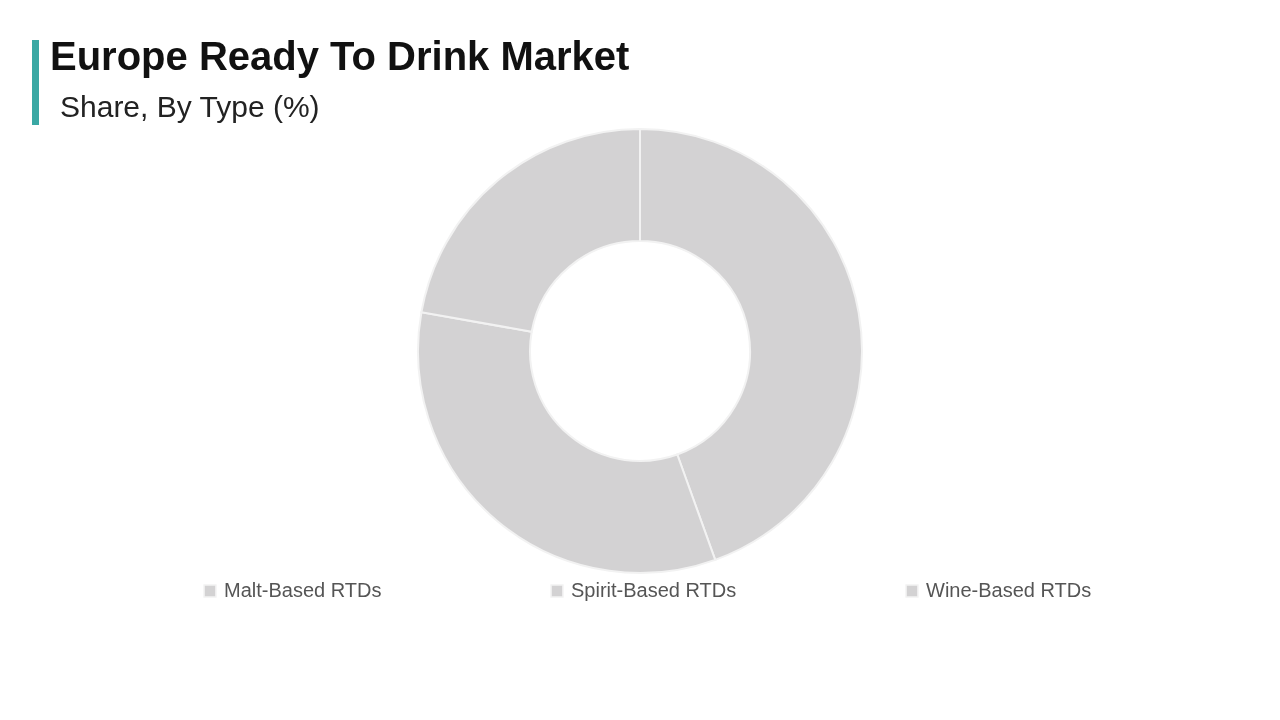 The image size is (1280, 720). I want to click on legend-label: Spirit-Based RTDs, so click(654, 590).